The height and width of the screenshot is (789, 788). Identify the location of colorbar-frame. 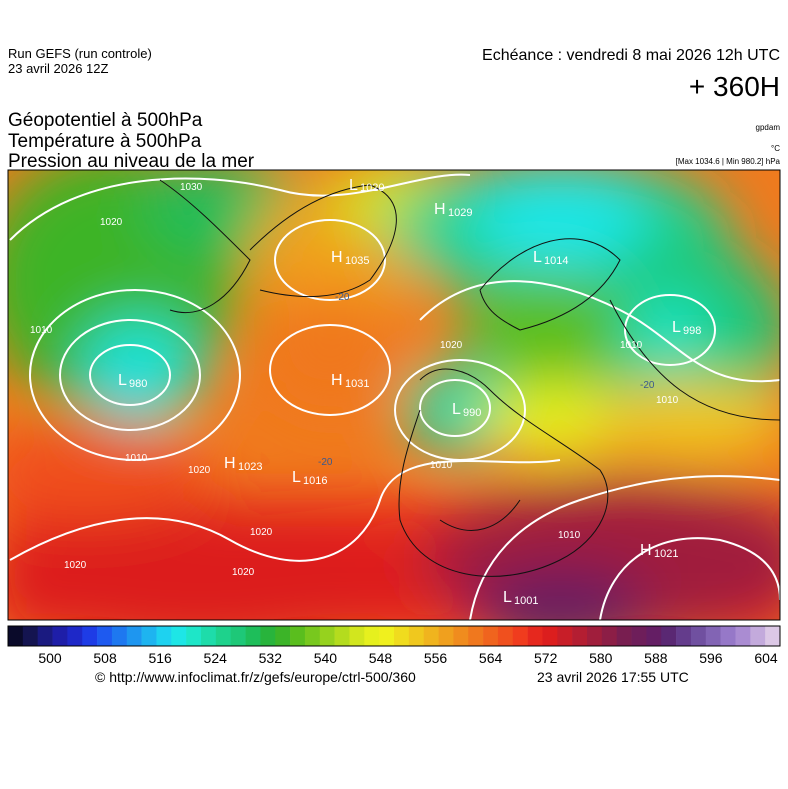
(394, 636).